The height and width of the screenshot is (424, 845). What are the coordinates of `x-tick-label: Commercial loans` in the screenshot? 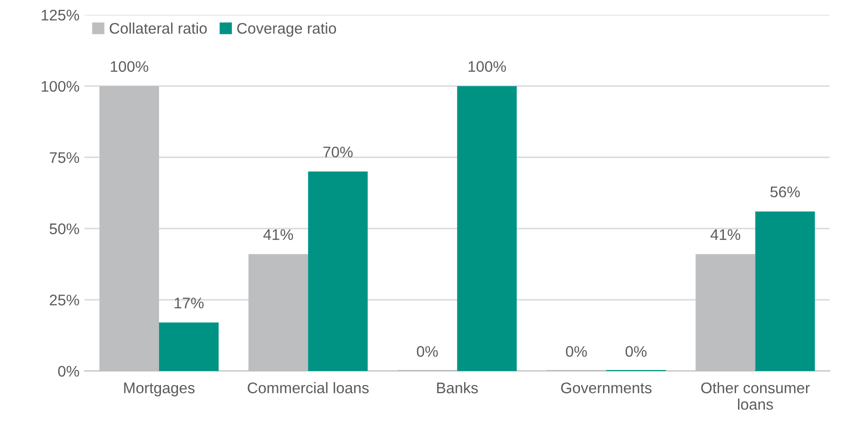 It's located at (308, 388).